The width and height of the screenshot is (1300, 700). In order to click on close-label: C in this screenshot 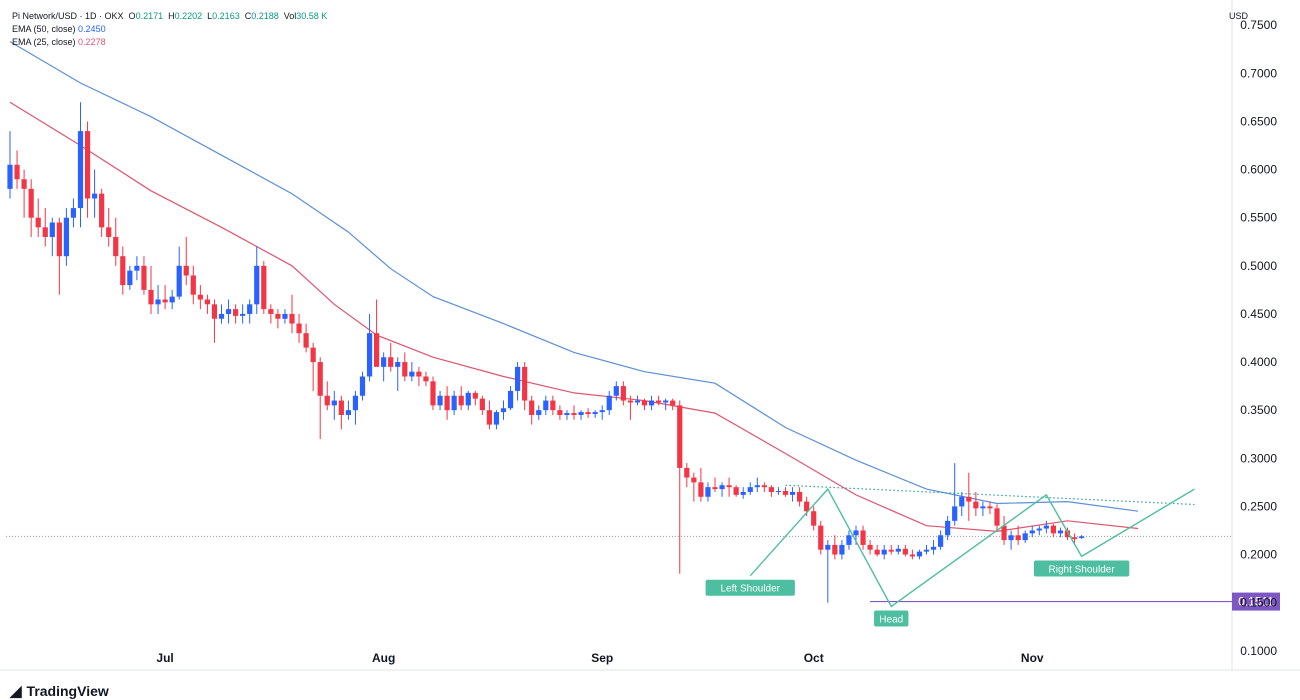, I will do `click(248, 16)`.